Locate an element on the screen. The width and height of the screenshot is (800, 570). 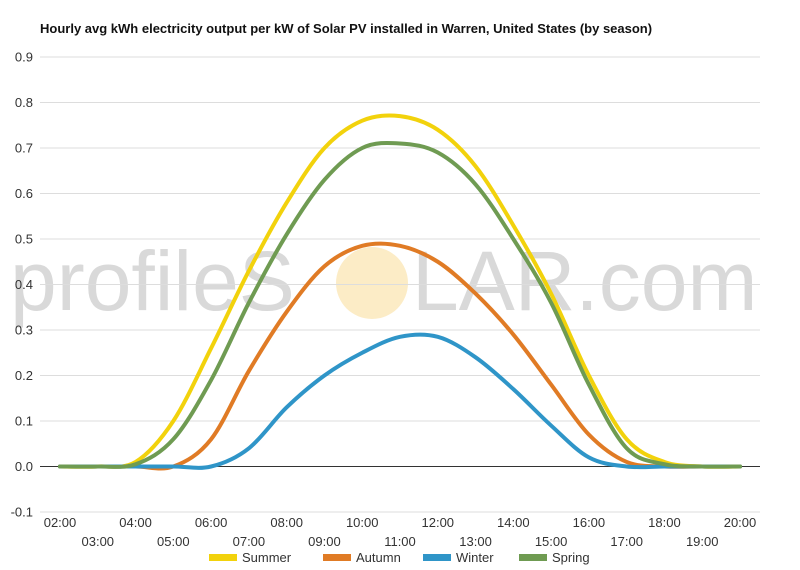
legend-swatch-spring is located at coordinates (533, 557).